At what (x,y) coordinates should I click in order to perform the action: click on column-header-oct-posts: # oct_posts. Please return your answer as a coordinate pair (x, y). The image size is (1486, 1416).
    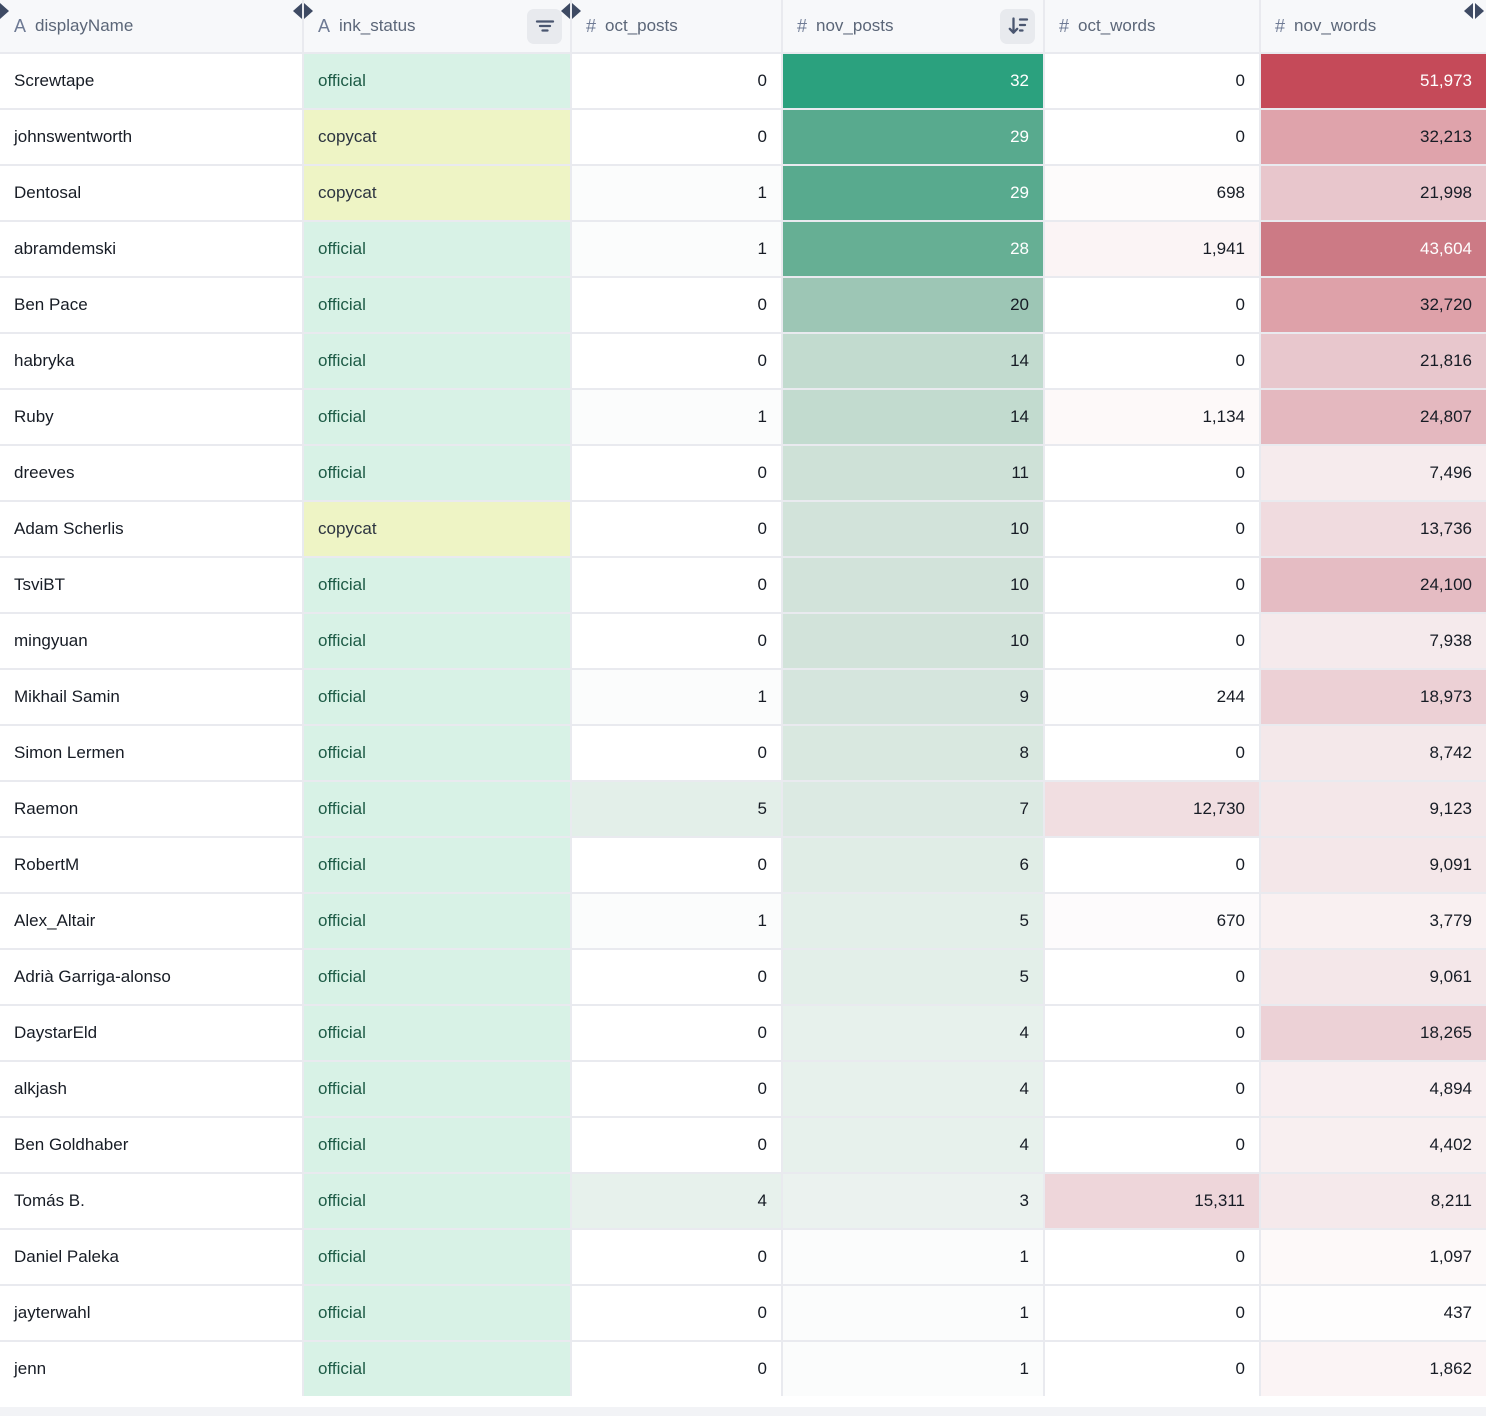
    Looking at the image, I should click on (676, 26).